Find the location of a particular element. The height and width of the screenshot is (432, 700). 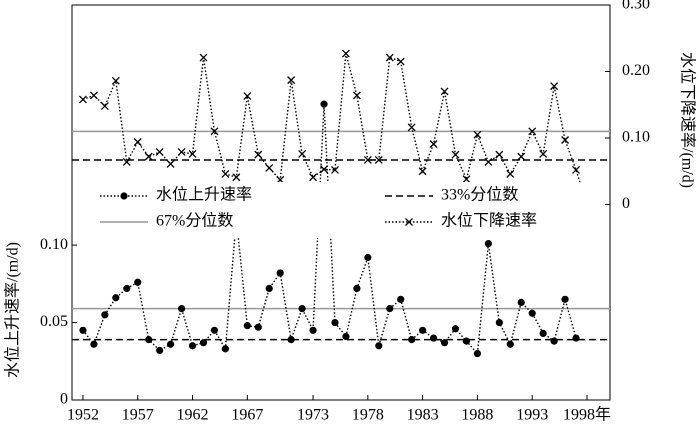

y-tick-label: 0.05 is located at coordinates (54, 321).